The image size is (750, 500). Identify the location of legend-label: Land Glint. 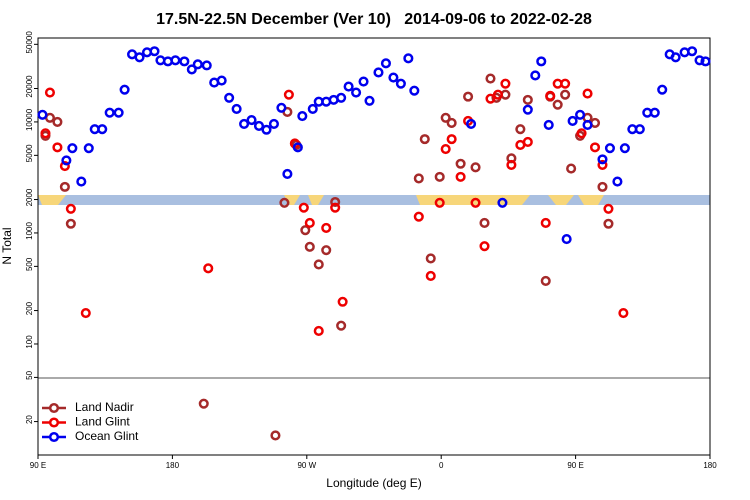
(102, 422).